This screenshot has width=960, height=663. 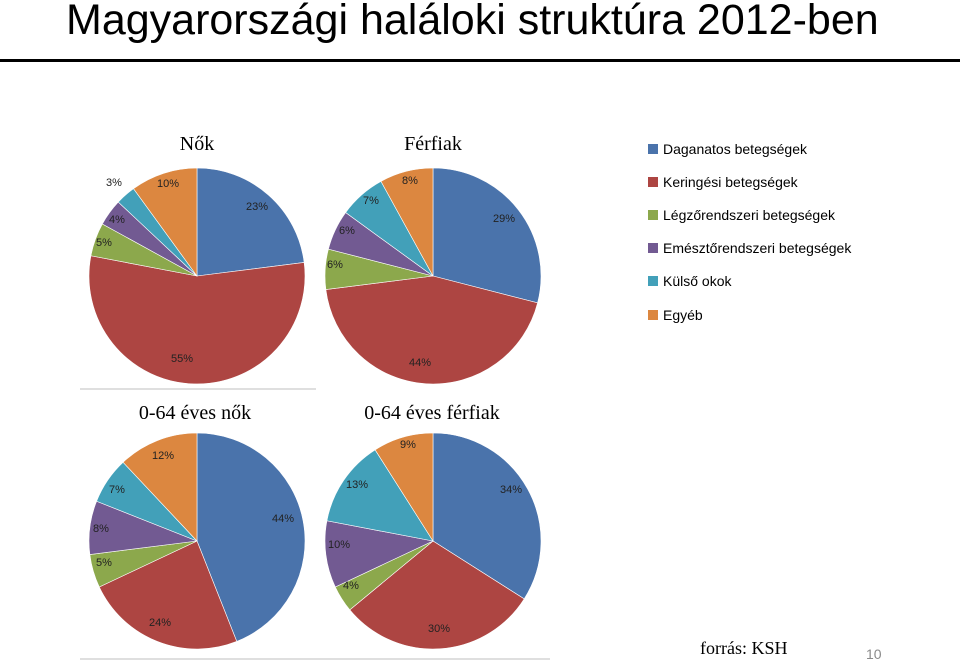 I want to click on pie-data-label: 30%, so click(x=439, y=629).